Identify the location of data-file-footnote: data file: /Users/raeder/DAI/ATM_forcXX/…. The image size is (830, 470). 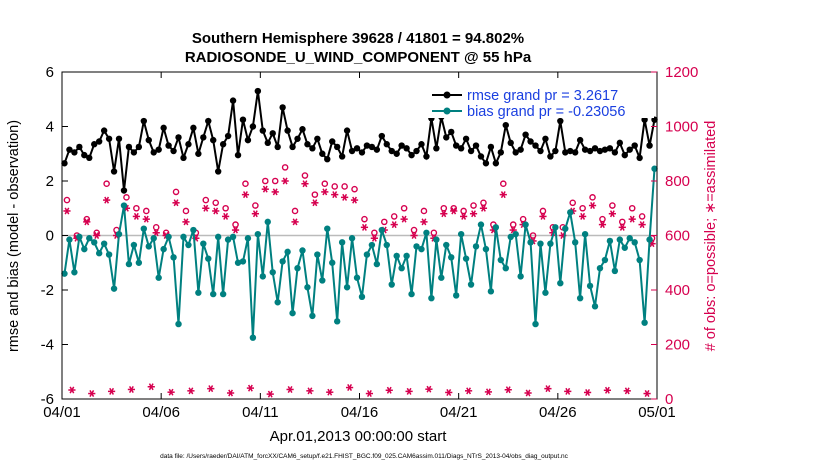
(364, 456).